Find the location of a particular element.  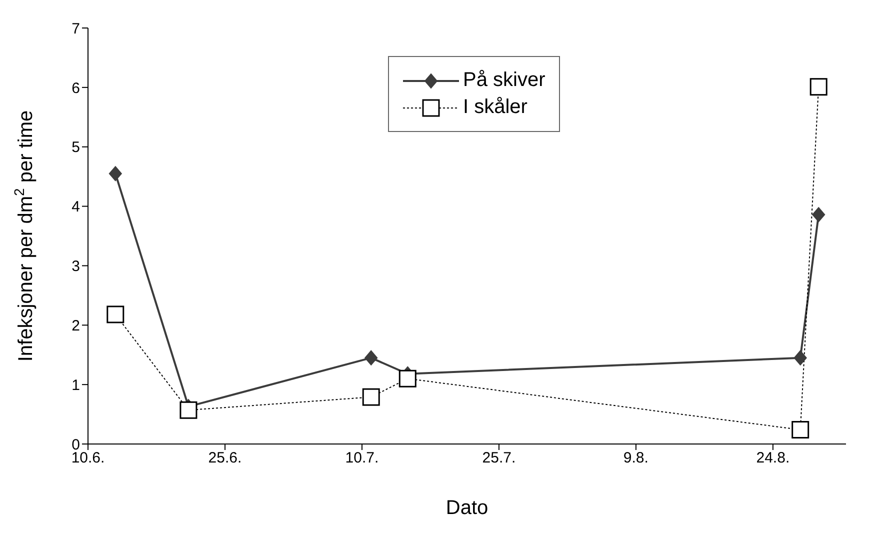

y-tick-label: 4 is located at coordinates (76, 207).